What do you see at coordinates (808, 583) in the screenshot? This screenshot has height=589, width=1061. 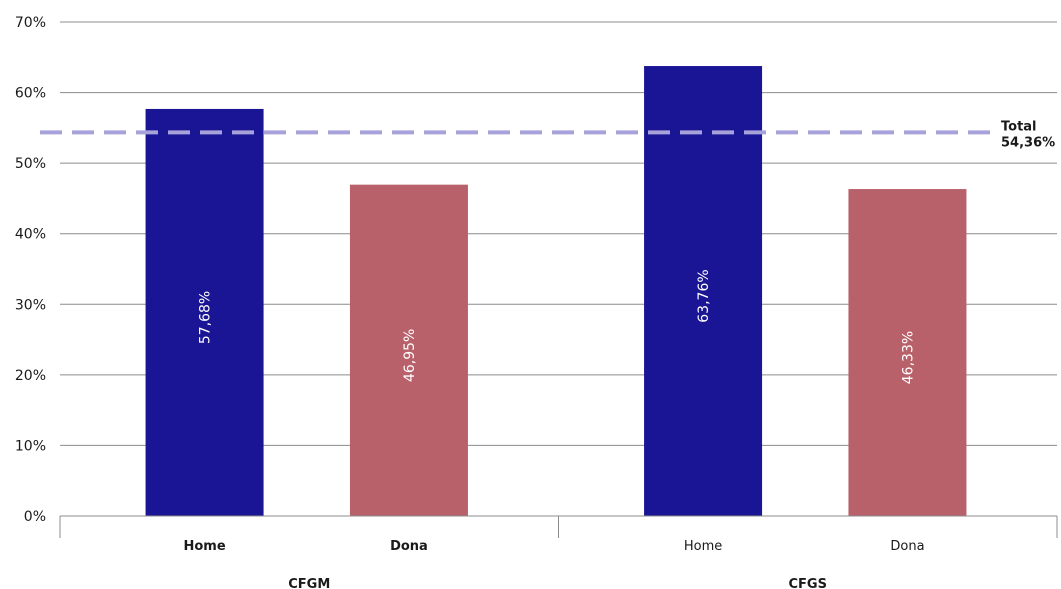 I see `group-label: CFGS` at bounding box center [808, 583].